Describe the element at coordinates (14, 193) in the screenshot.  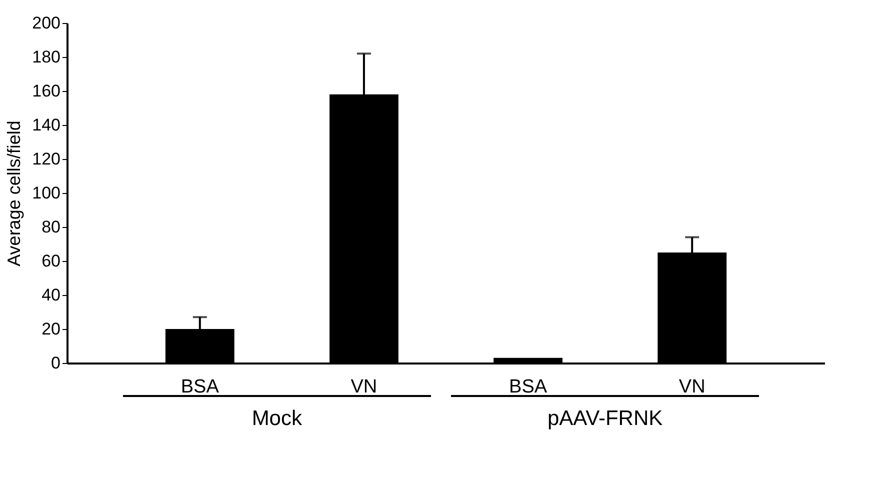
I see `y-axis-title: Average cells/field` at that location.